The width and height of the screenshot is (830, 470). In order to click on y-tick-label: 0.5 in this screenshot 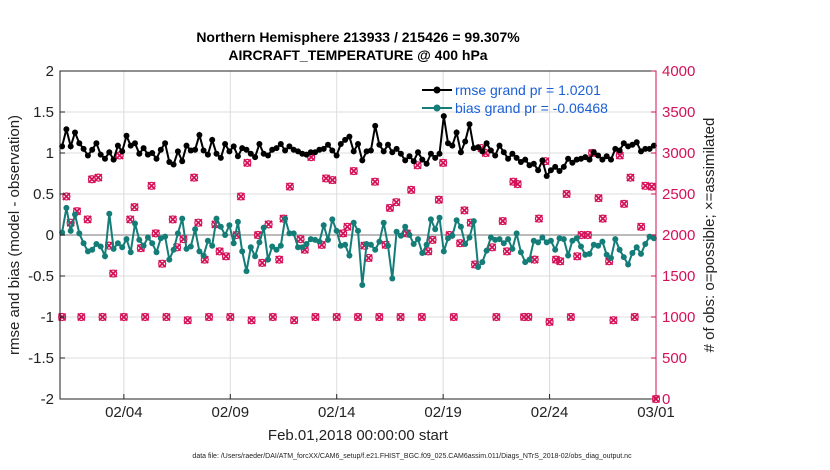, I will do `click(43, 194)`.